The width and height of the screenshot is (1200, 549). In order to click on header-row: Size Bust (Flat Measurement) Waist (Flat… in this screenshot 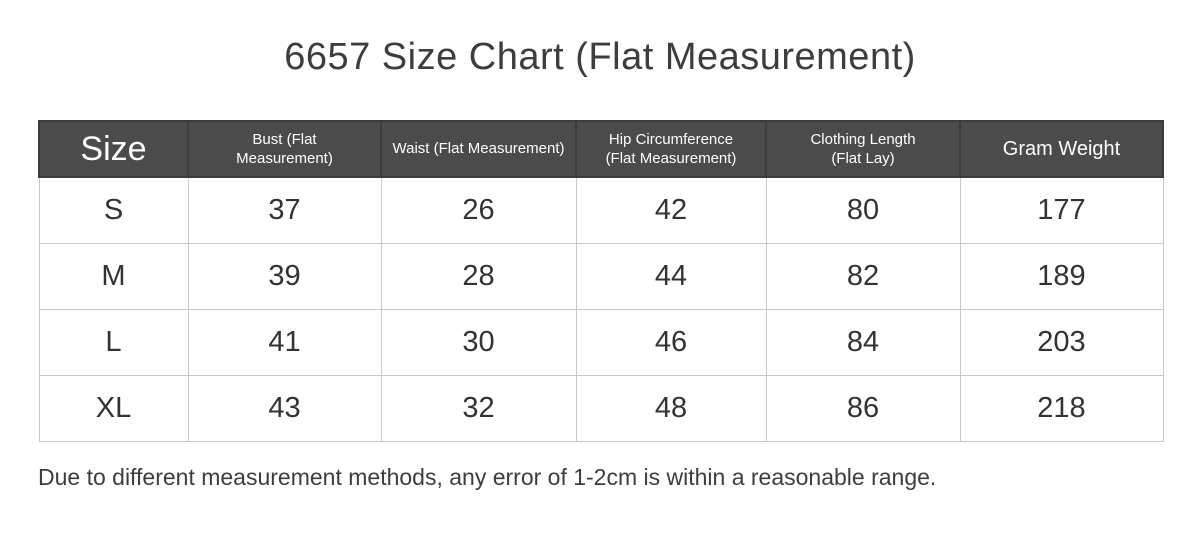, I will do `click(601, 149)`.